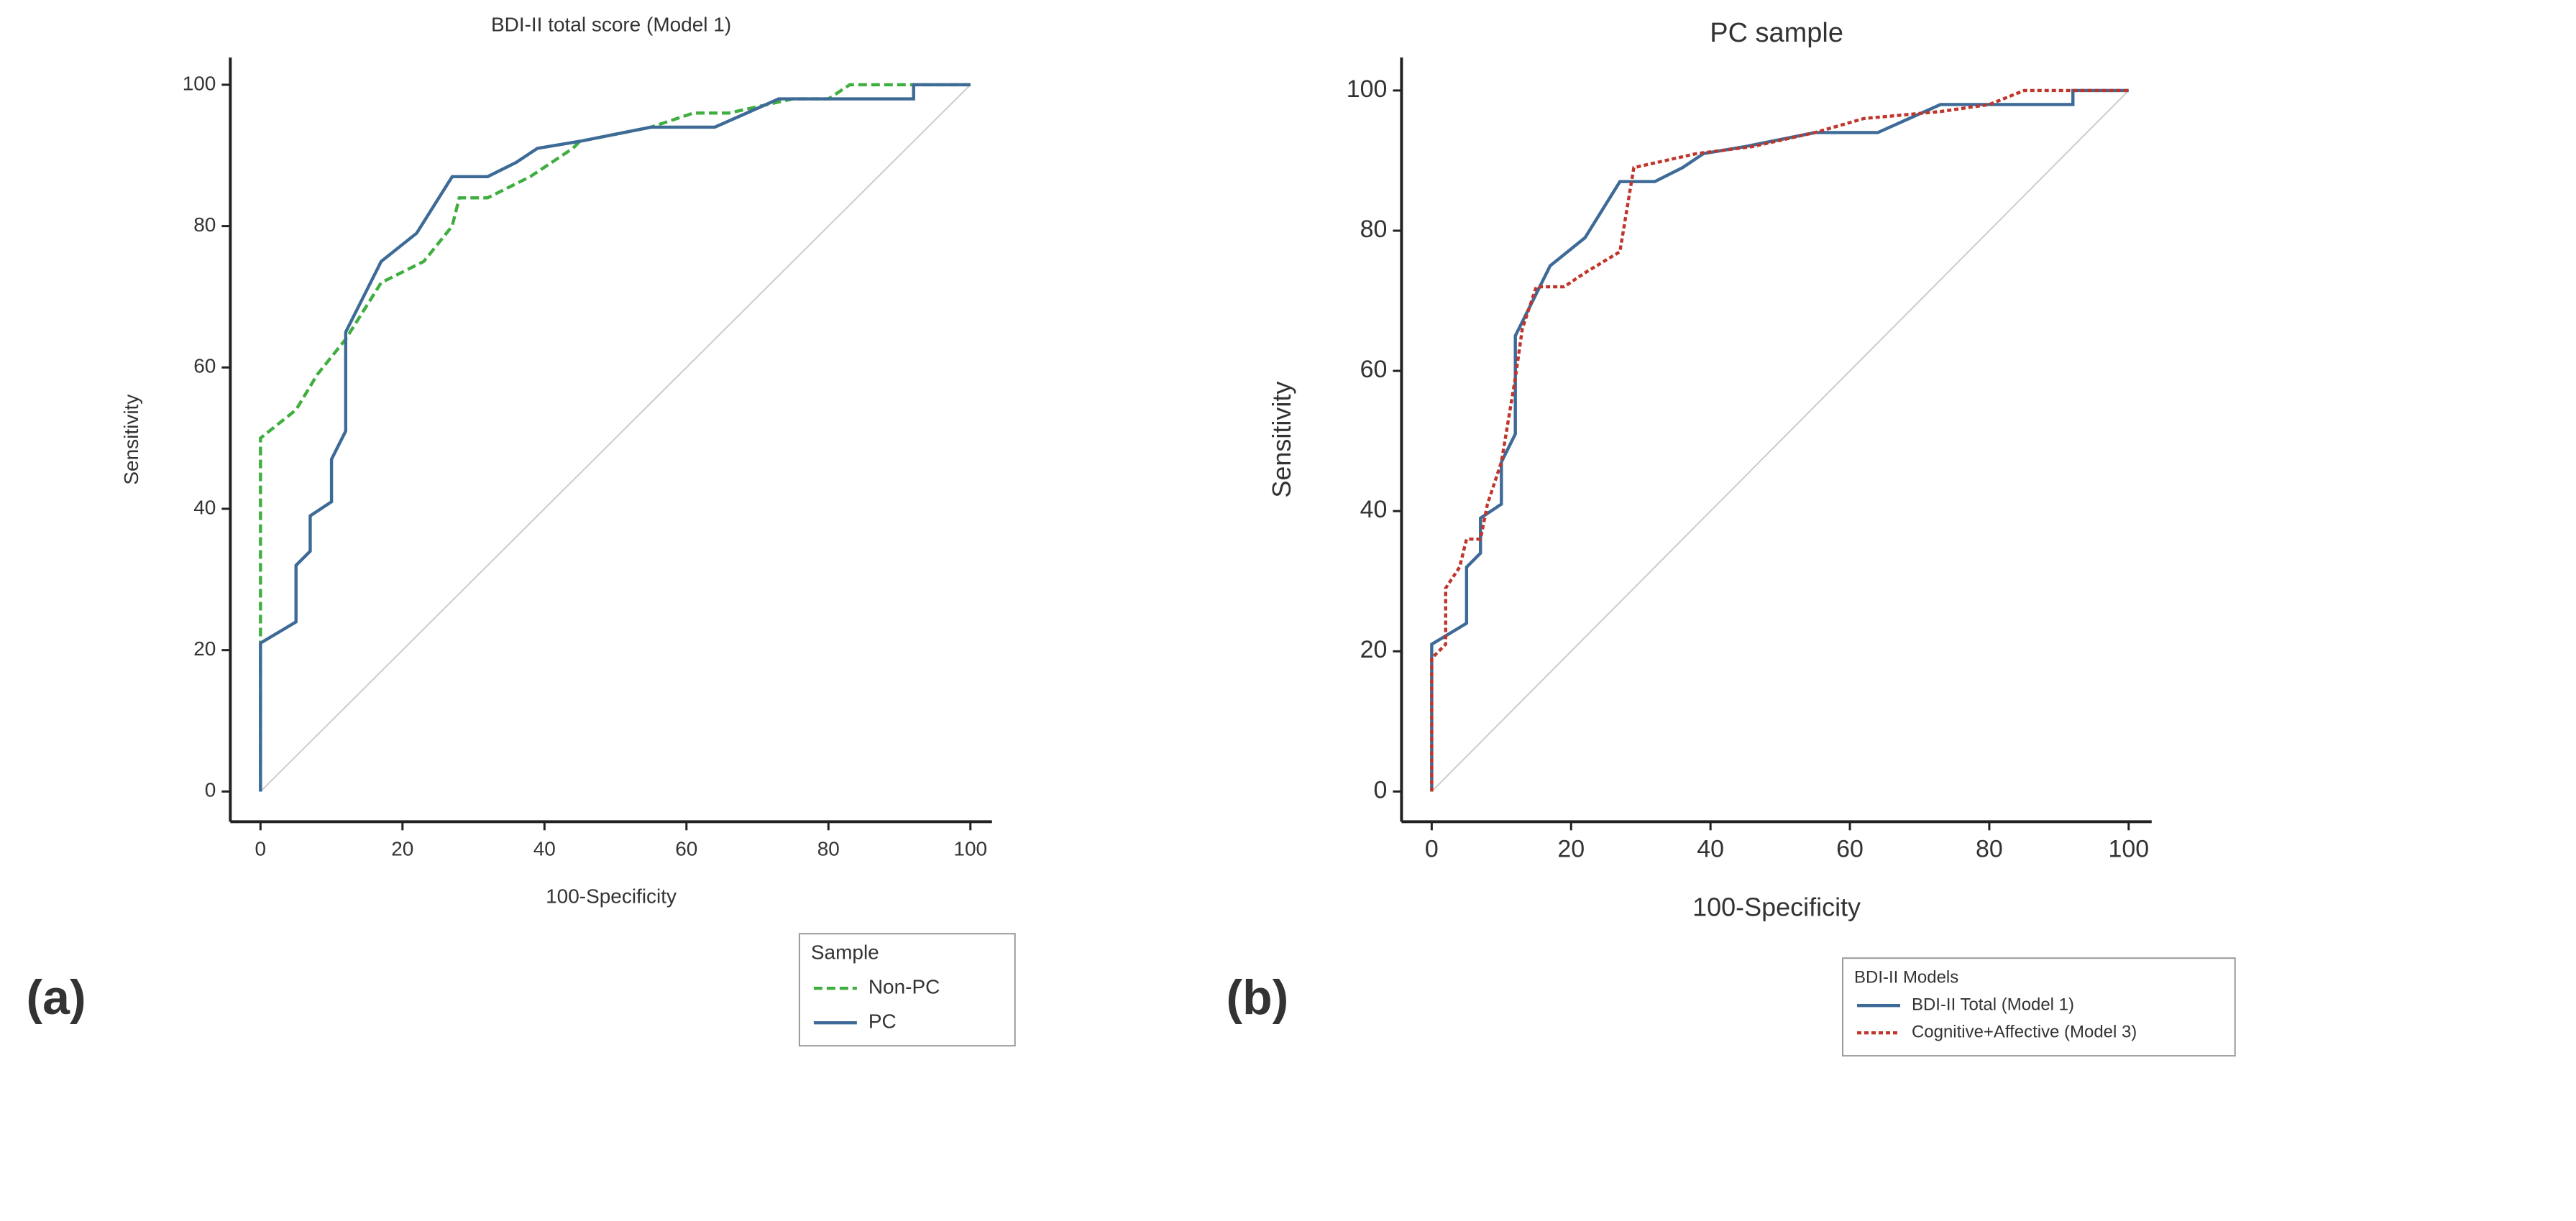  I want to click on legend-label: Cognitive+Affective (Model 3), so click(2024, 1031).